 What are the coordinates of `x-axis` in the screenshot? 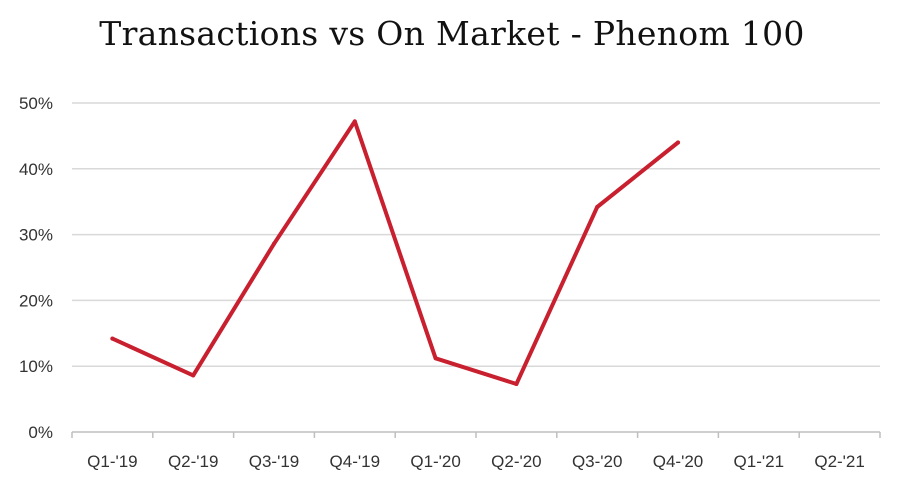 It's located at (476, 434).